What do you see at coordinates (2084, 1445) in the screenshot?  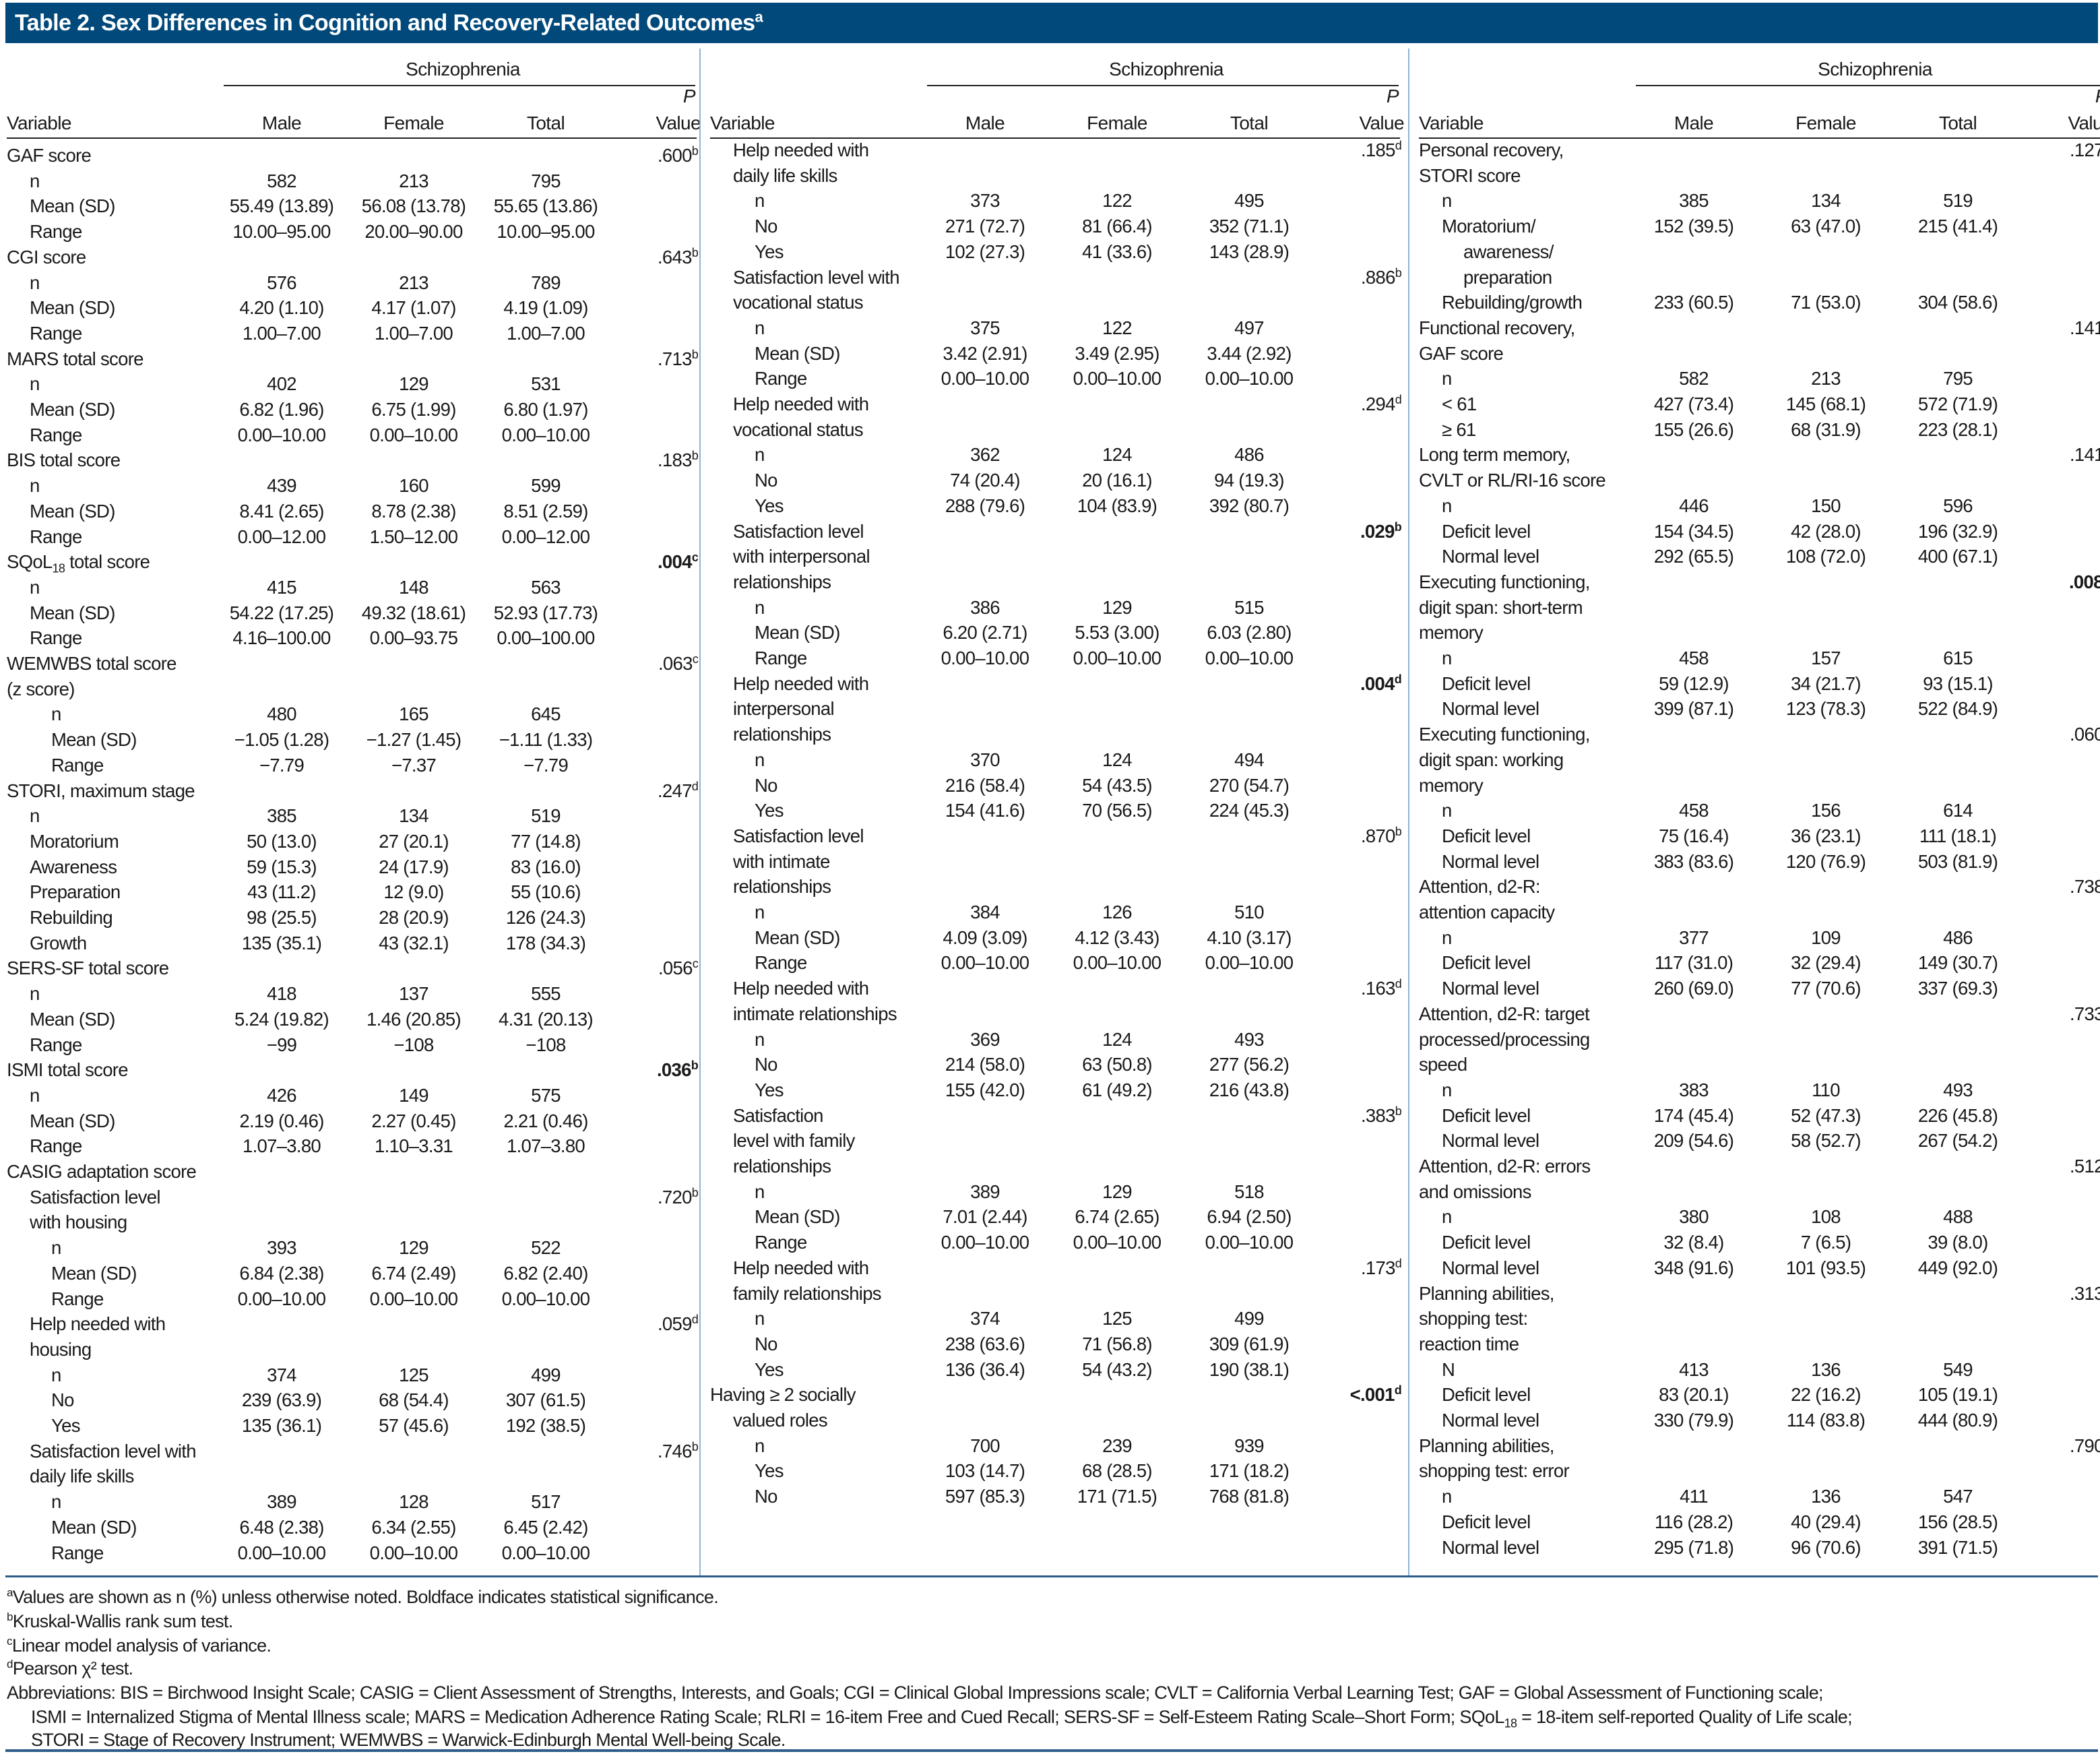 I see `p-value-text: .790` at bounding box center [2084, 1445].